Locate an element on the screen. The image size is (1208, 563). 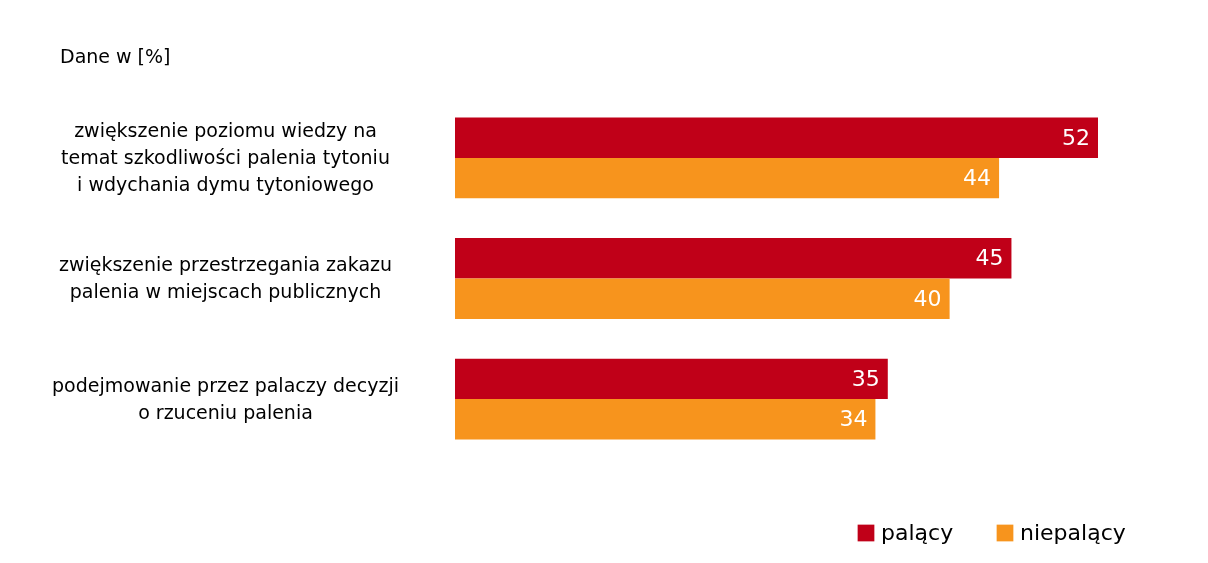
data-label: 52 is located at coordinates (1076, 137).